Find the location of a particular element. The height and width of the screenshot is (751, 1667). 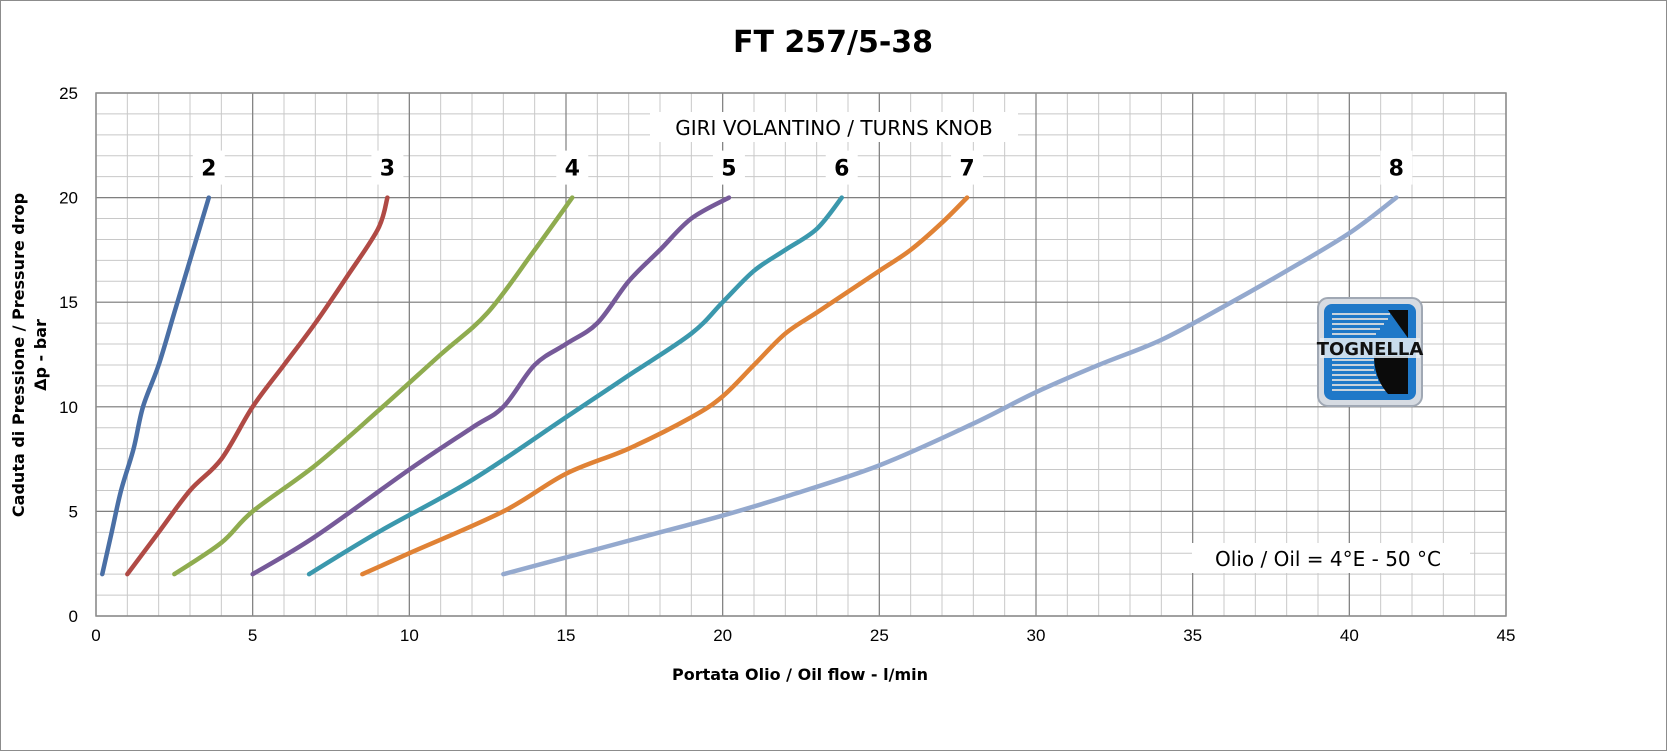

x-tick-label: 30 is located at coordinates (1036, 635).